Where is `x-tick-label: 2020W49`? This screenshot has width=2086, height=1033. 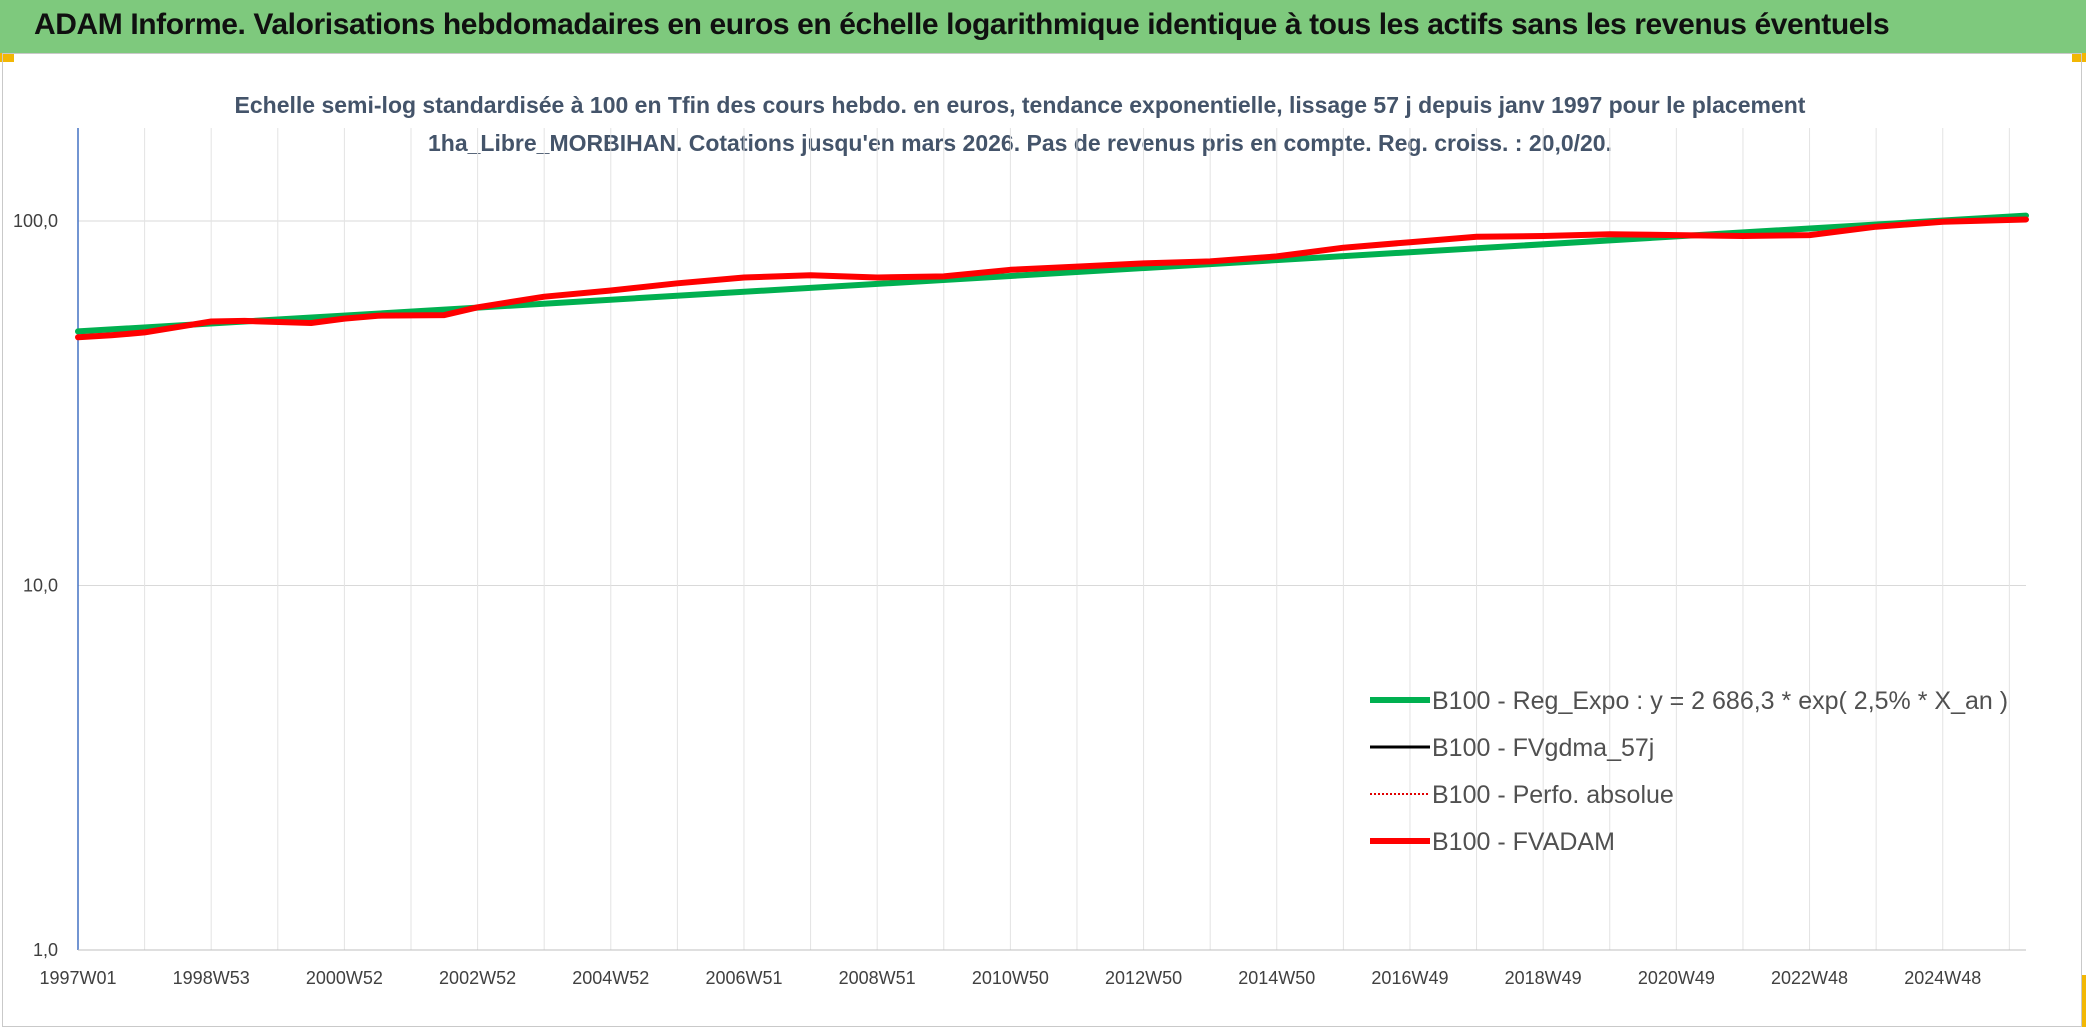 x-tick-label: 2020W49 is located at coordinates (1676, 978).